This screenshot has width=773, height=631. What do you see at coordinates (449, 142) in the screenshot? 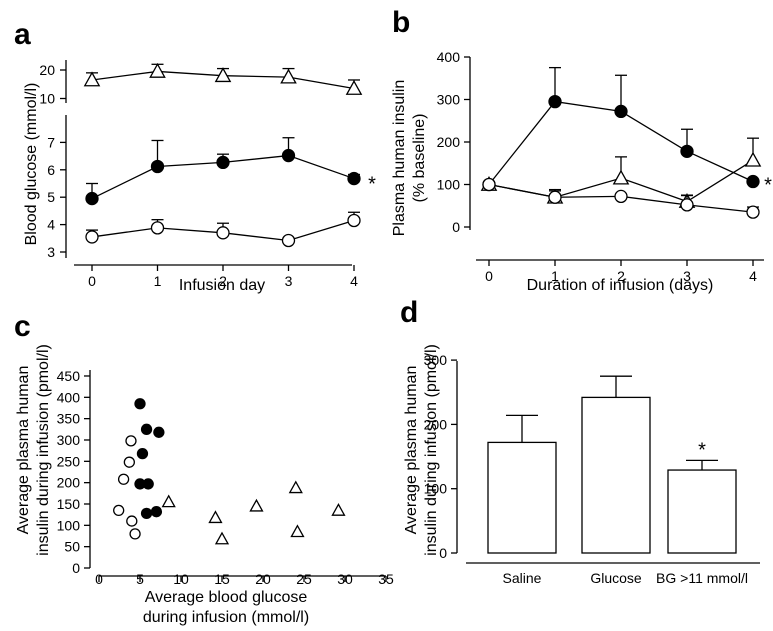
I see `panel-b-ytick-label: 200` at bounding box center [449, 142].